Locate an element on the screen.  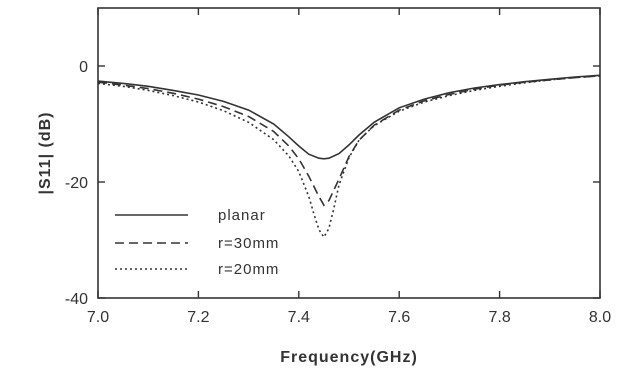
legend: planar r=30mm r=20mm is located at coordinates (197, 242).